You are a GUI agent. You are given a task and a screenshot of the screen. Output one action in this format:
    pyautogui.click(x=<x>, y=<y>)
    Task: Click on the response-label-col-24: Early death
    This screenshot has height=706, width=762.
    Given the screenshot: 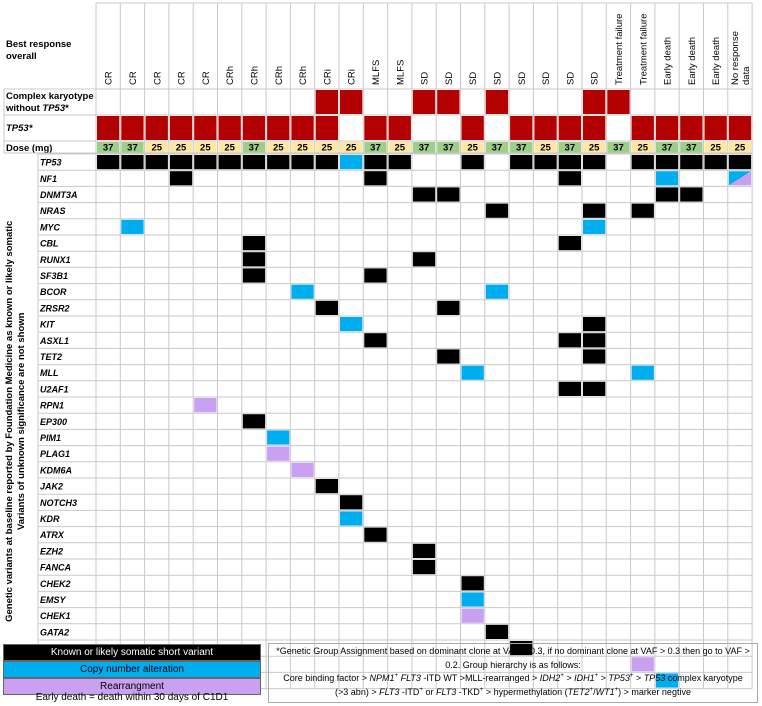 What is the action you would take?
    pyautogui.click(x=668, y=61)
    